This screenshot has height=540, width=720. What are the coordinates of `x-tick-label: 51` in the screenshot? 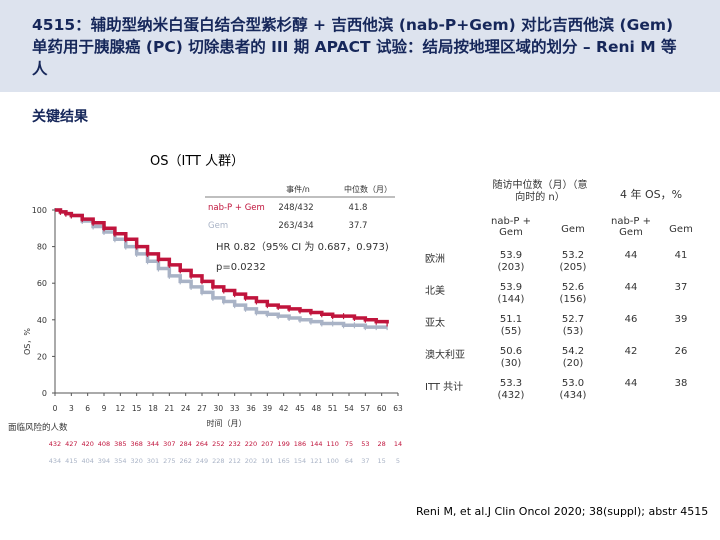 It's located at (333, 408).